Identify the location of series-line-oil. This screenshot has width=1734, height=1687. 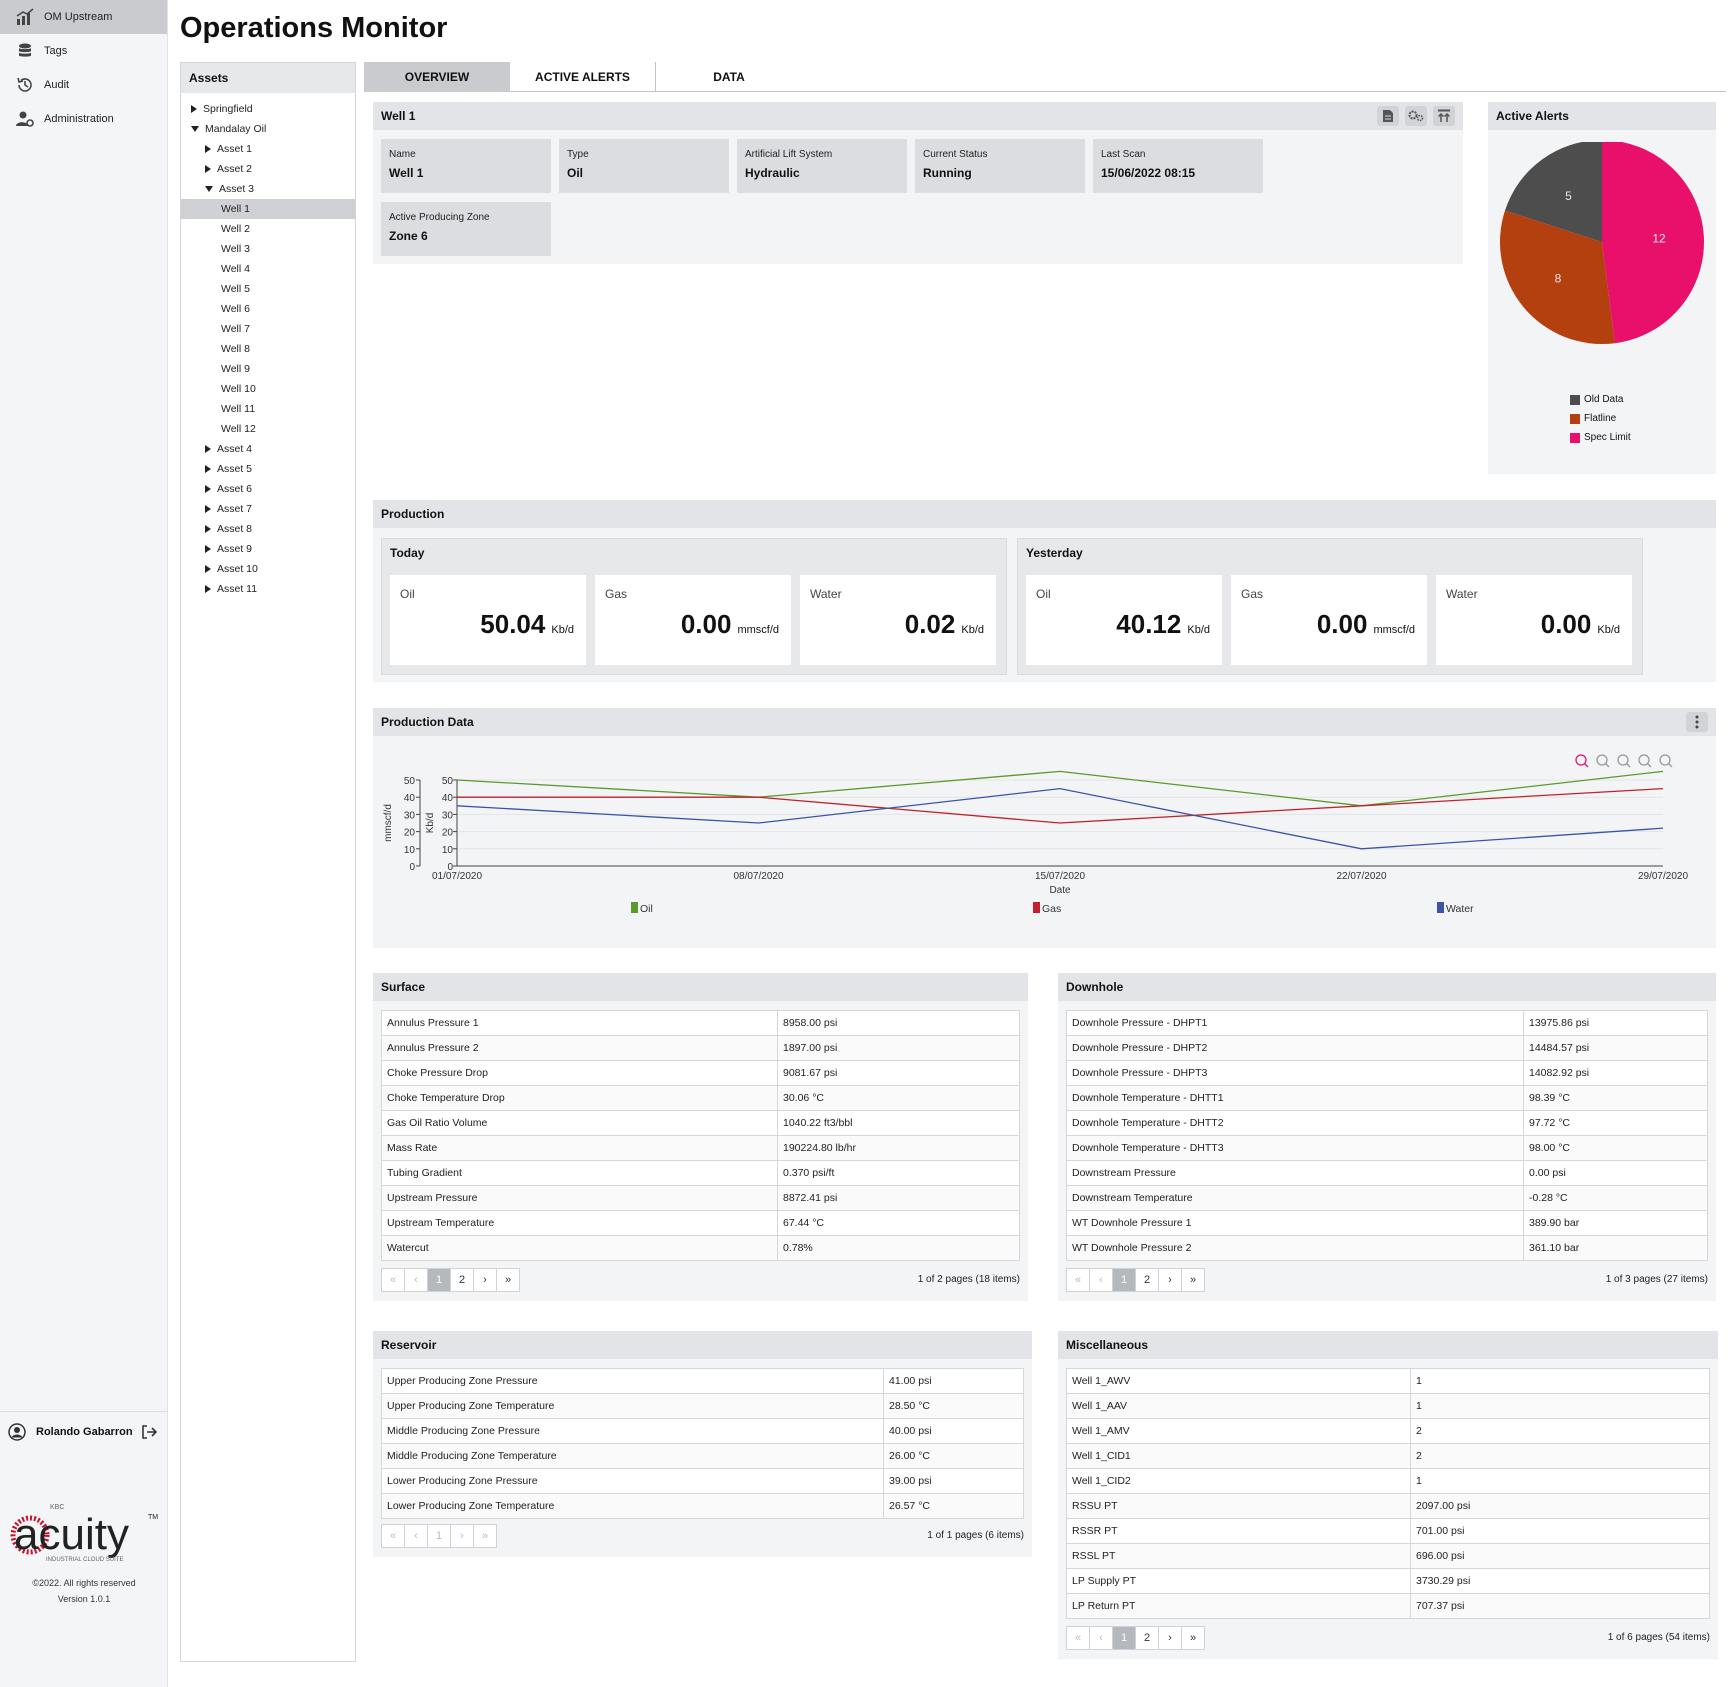
(1060, 788).